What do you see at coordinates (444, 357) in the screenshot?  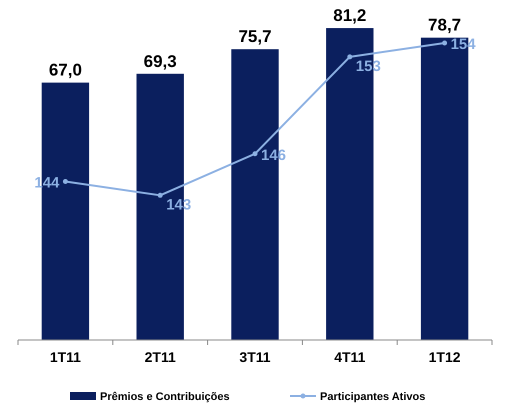 I see `x-tick-label: 1T12` at bounding box center [444, 357].